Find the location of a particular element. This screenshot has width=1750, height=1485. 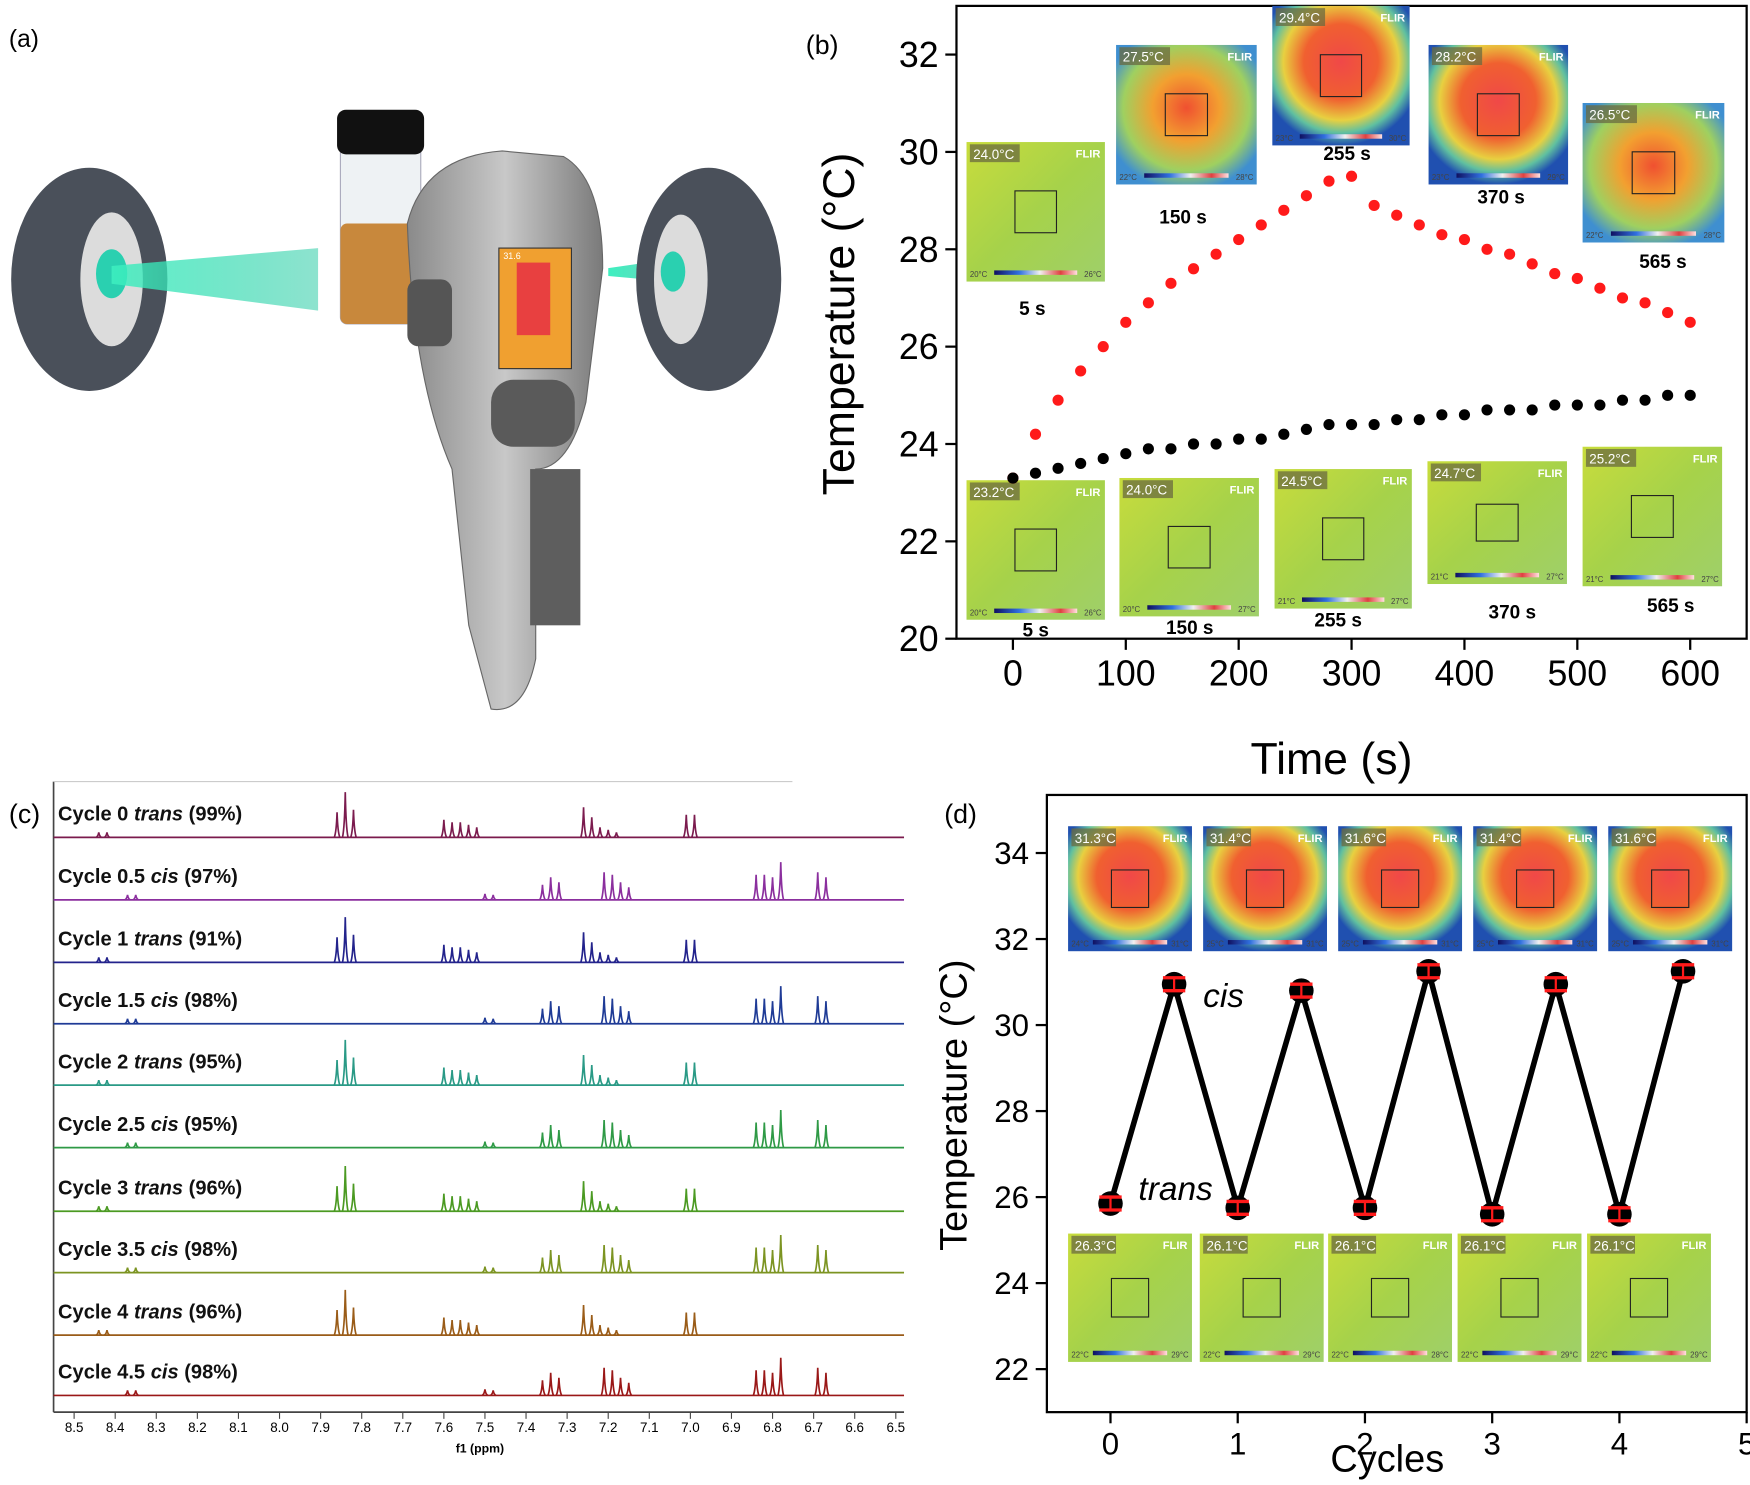

spectrum-label: Cycle 4 trans (96%) is located at coordinates (150, 1312).